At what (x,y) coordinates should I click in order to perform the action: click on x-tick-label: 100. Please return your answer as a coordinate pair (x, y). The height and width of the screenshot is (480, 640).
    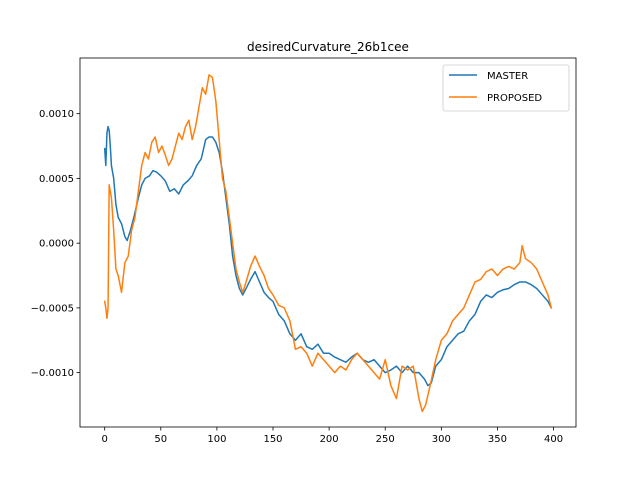
    Looking at the image, I should click on (216, 439).